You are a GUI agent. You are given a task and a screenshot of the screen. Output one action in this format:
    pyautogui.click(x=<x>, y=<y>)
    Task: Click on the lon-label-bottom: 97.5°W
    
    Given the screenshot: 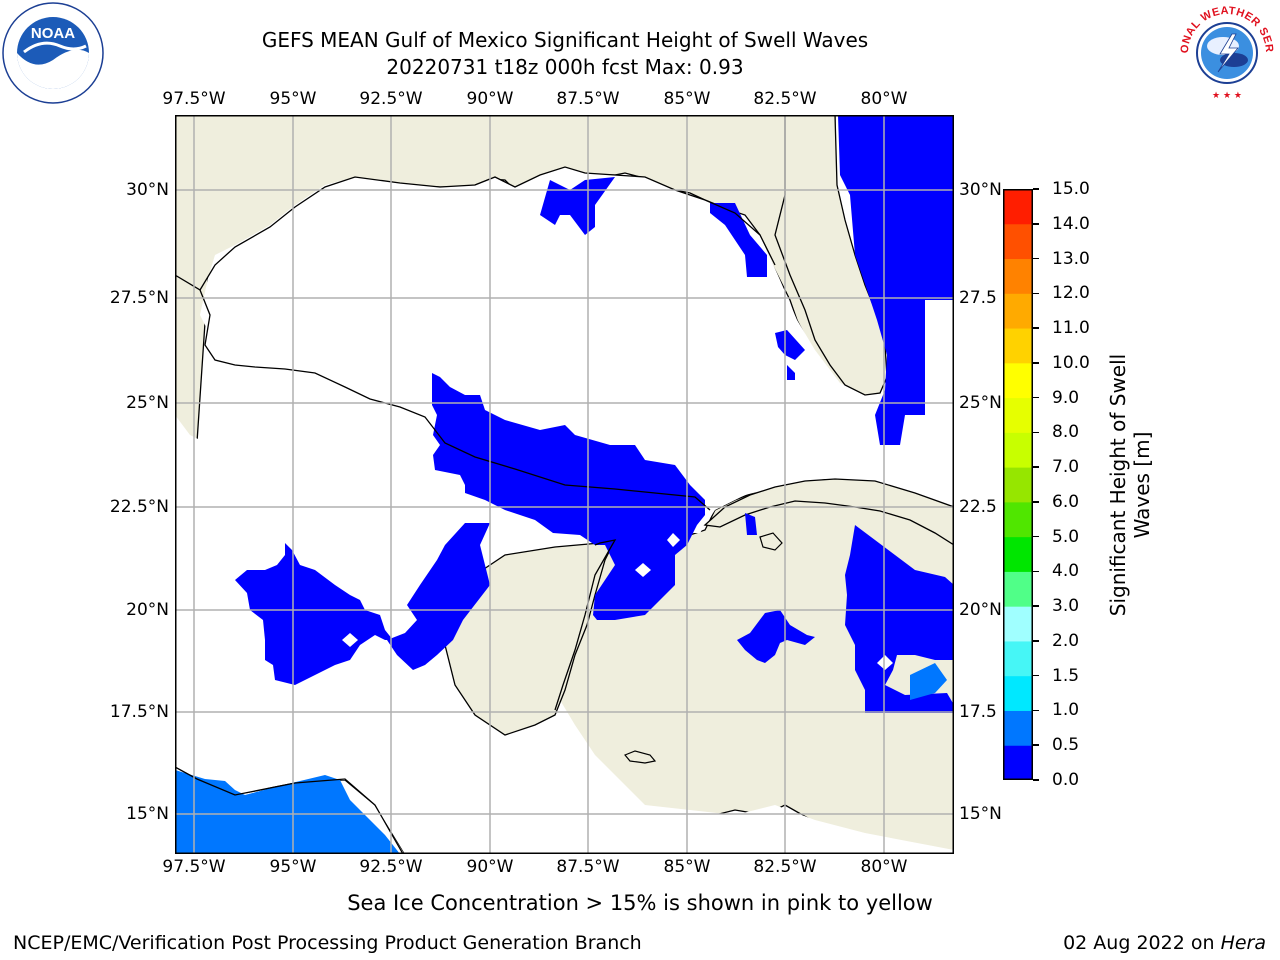 What is the action you would take?
    pyautogui.click(x=194, y=867)
    